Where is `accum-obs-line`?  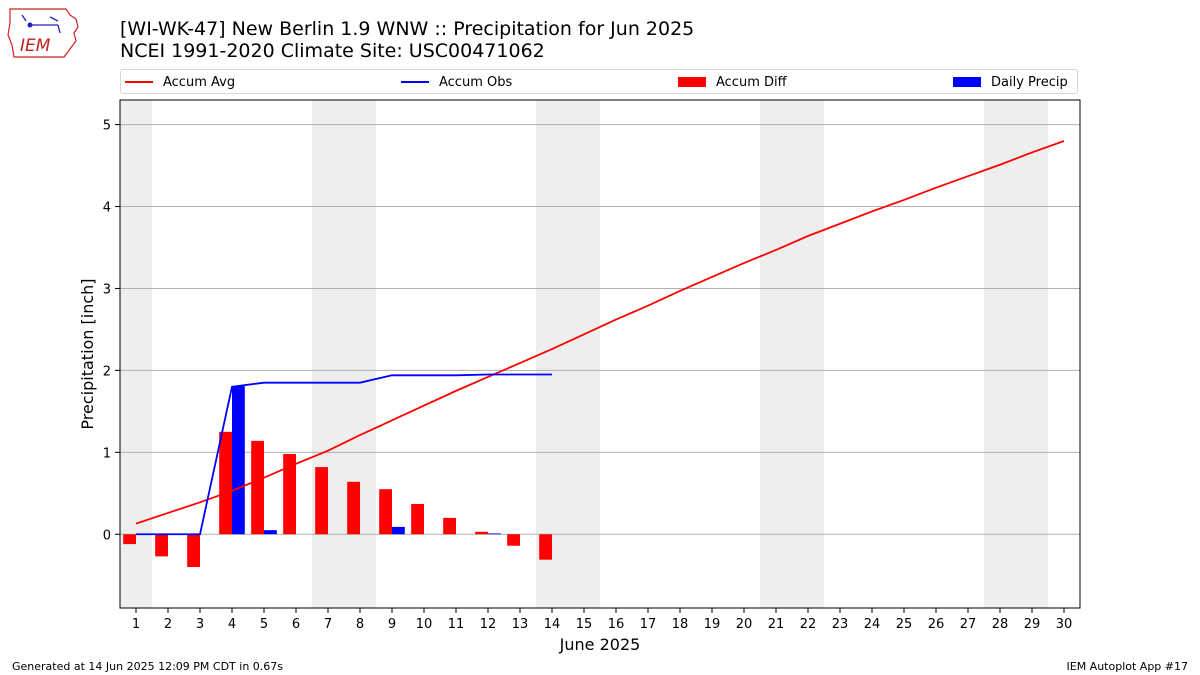
accum-obs-line is located at coordinates (344, 454).